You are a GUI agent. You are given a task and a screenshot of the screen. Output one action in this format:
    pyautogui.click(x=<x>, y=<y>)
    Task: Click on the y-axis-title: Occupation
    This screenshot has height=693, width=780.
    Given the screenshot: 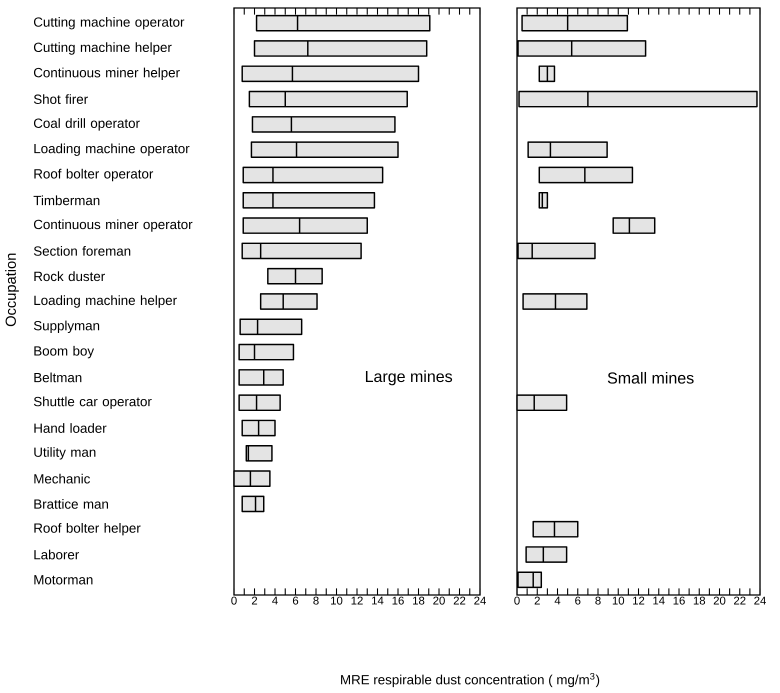 What is the action you would take?
    pyautogui.click(x=12, y=290)
    